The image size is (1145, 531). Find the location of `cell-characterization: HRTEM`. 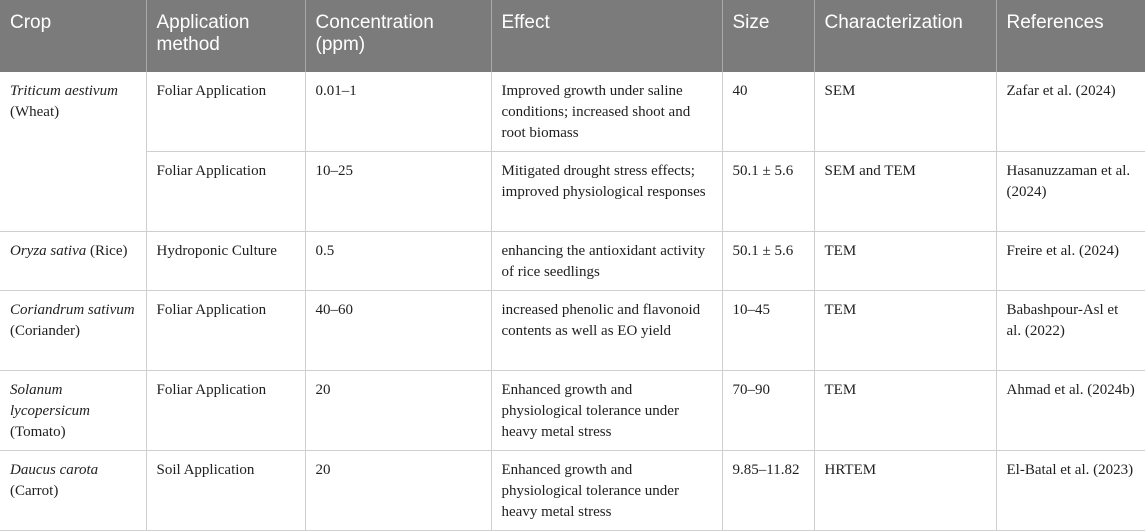

cell-characterization: HRTEM is located at coordinates (905, 490).